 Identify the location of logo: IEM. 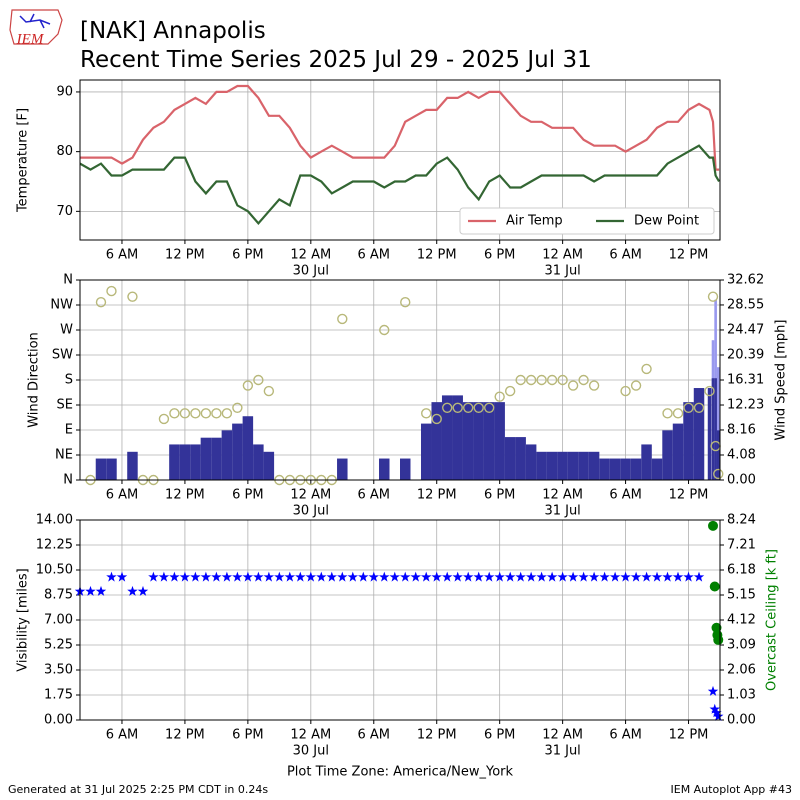
(36, 28).